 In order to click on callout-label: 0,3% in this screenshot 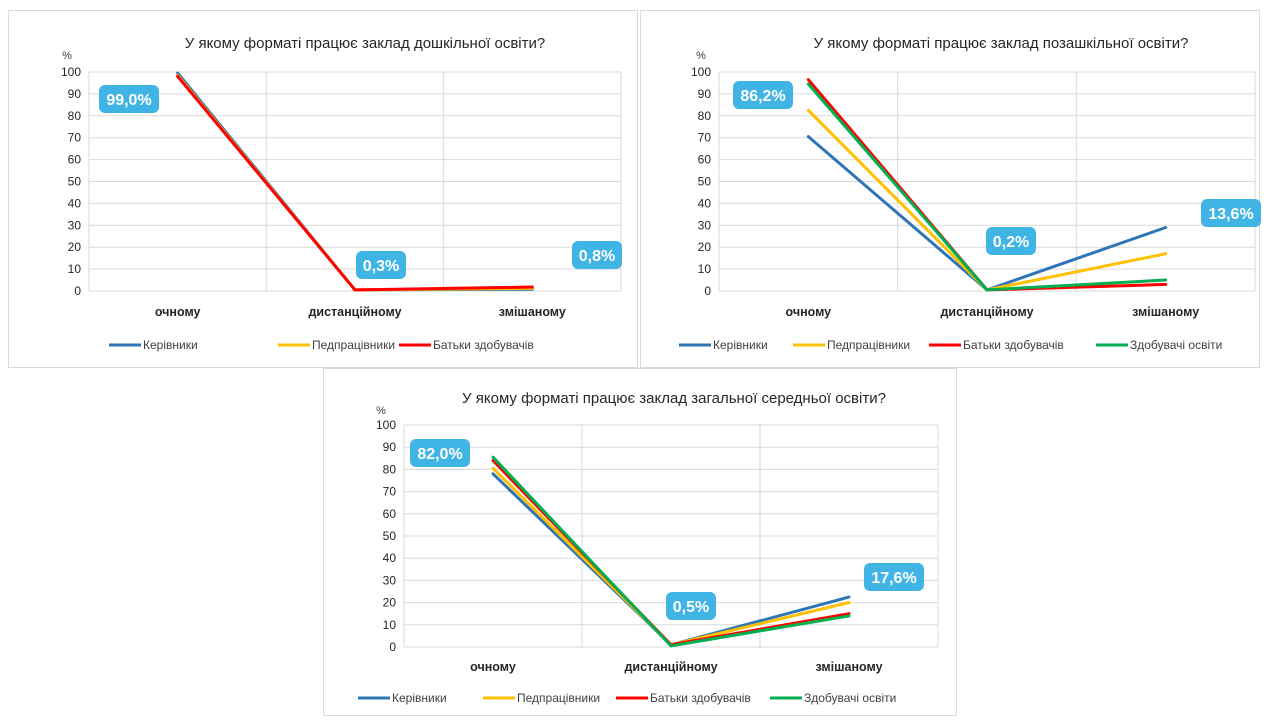, I will do `click(381, 266)`.